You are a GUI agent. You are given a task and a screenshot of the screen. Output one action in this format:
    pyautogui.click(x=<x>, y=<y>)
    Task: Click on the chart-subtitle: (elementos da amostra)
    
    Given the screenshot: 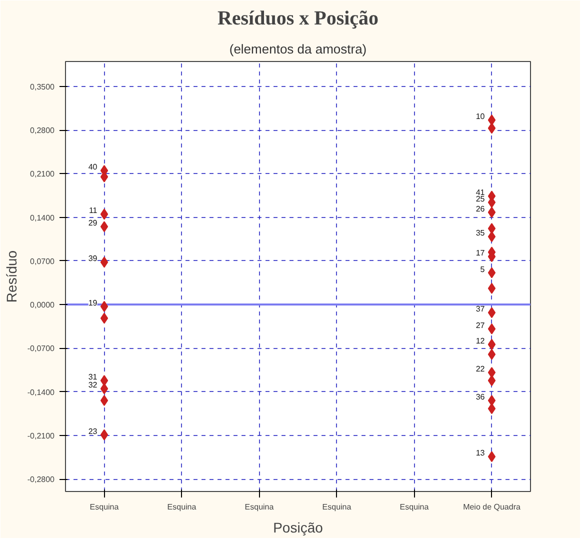 What is the action you would take?
    pyautogui.click(x=298, y=49)
    